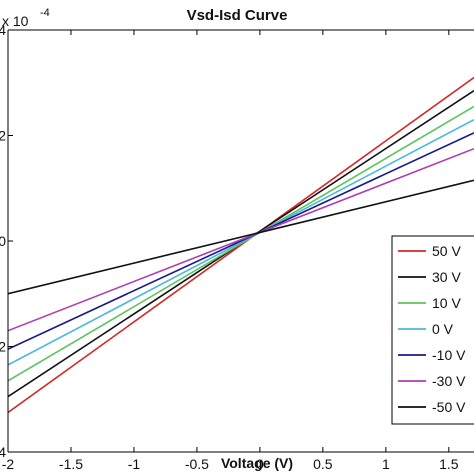 This screenshot has width=474, height=474. Describe the element at coordinates (446, 303) in the screenshot. I see `legend-label: 10 V` at that location.